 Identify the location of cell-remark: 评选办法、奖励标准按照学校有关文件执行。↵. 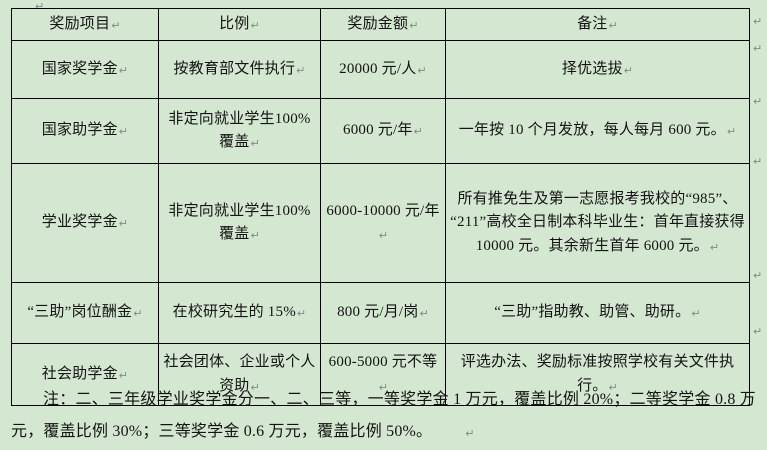
(597, 374).